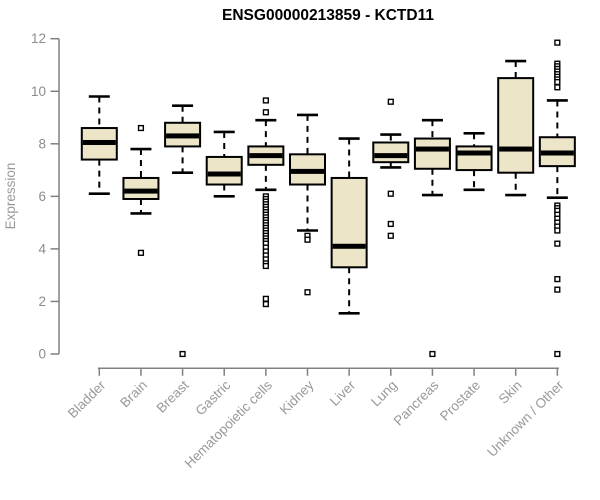  Describe the element at coordinates (42, 196) in the screenshot. I see `y-tick-label: 6` at that location.